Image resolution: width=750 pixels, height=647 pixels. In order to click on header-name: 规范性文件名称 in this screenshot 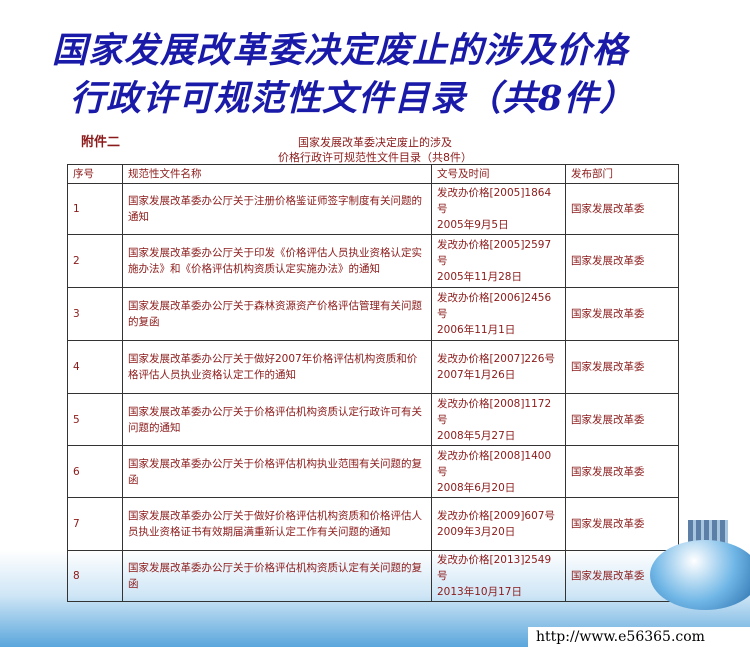, I will do `click(277, 174)`.